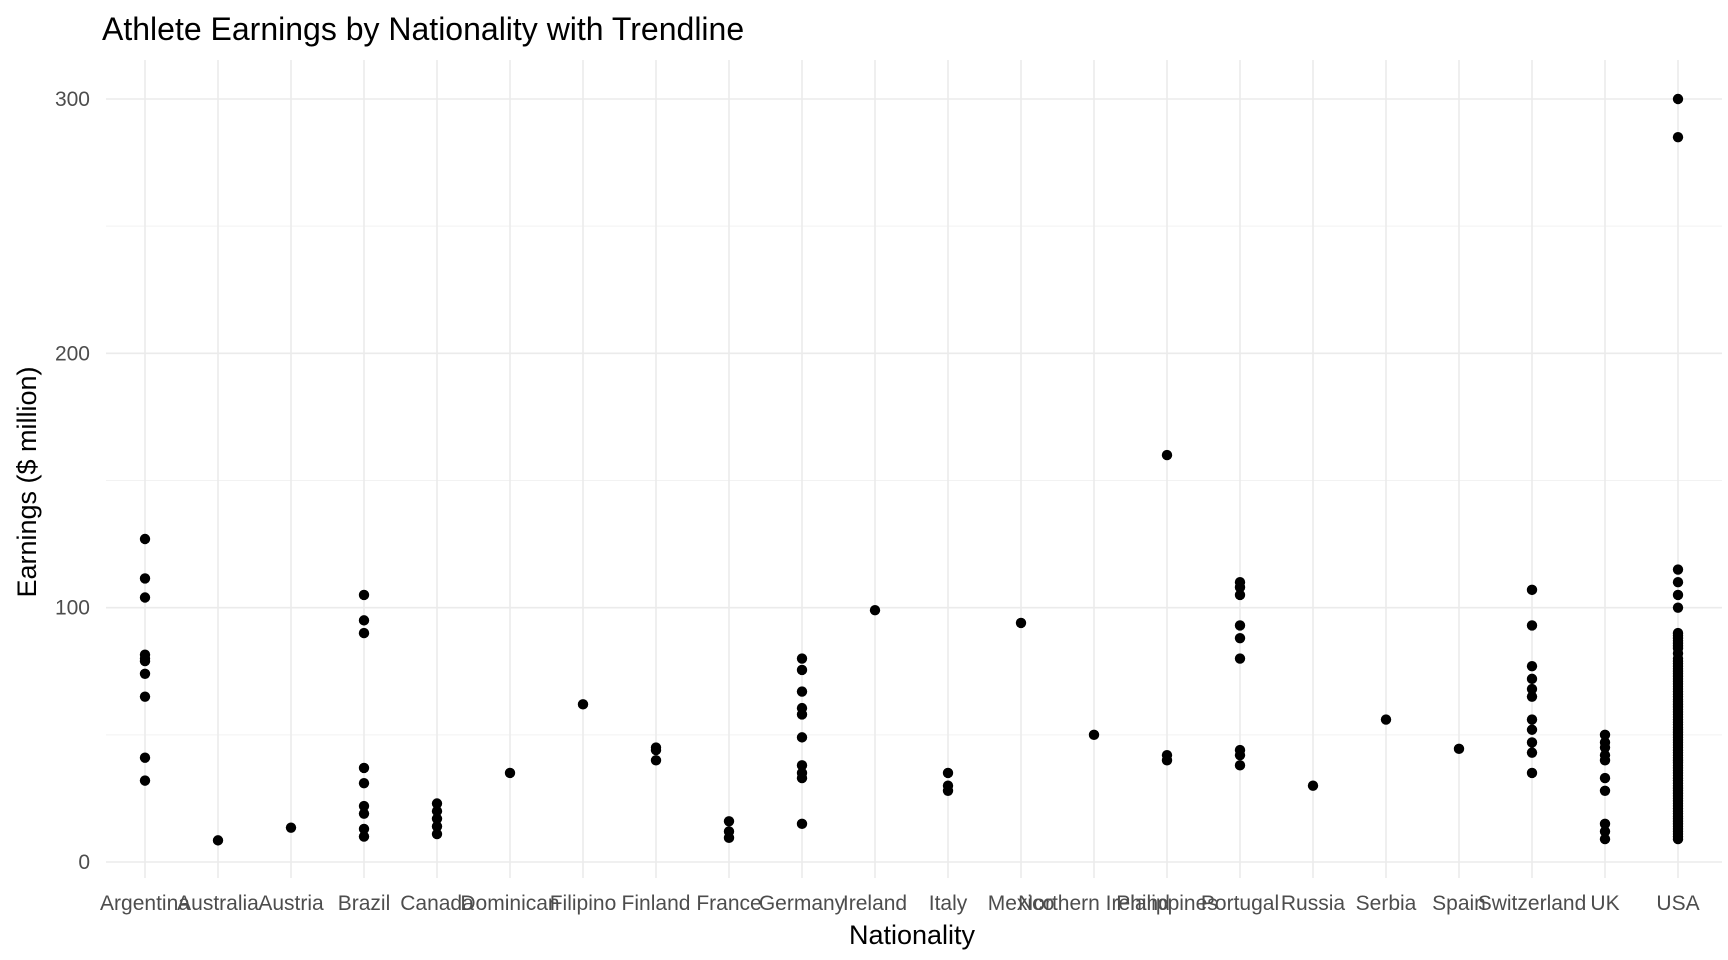 This screenshot has height=960, width=1728. I want to click on x-tick-label: UK, so click(1604, 903).